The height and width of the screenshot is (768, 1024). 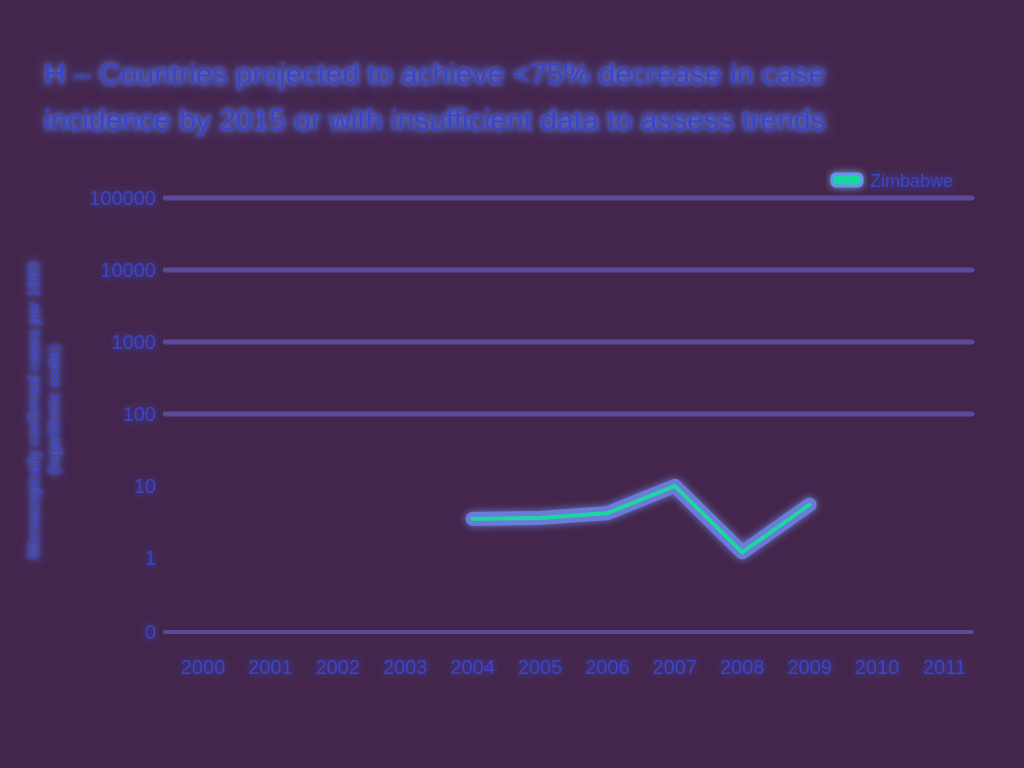 I want to click on x-tick-label: 2011, so click(x=944, y=668).